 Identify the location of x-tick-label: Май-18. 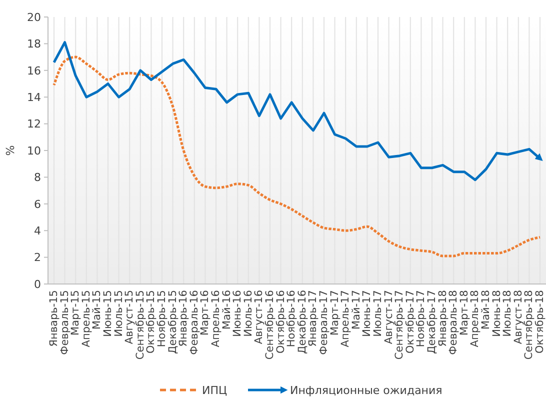
(486, 310).